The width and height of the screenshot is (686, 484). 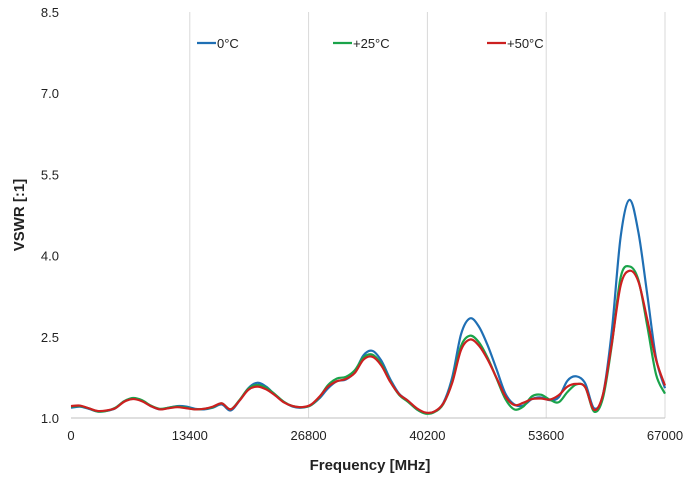 I want to click on y-tick-label: 2.5, so click(x=50, y=337).